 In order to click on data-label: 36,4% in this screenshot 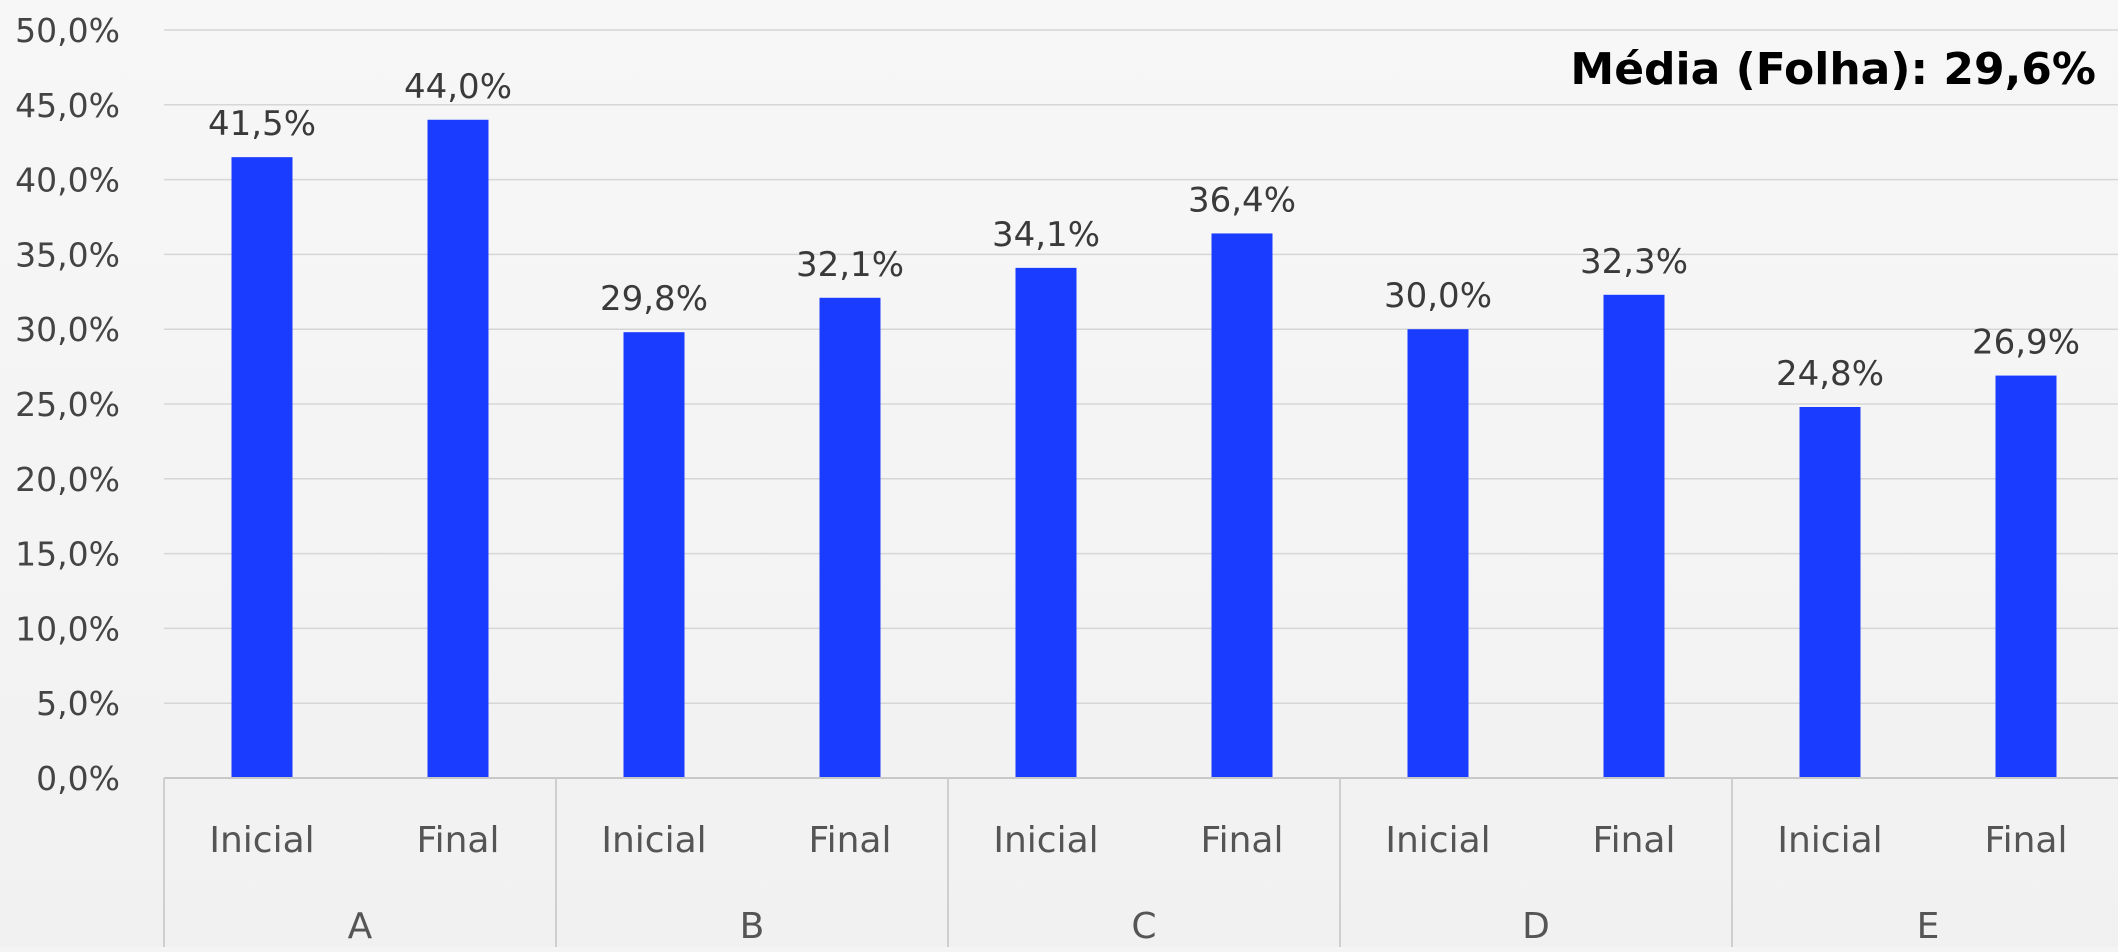, I will do `click(1242, 200)`.